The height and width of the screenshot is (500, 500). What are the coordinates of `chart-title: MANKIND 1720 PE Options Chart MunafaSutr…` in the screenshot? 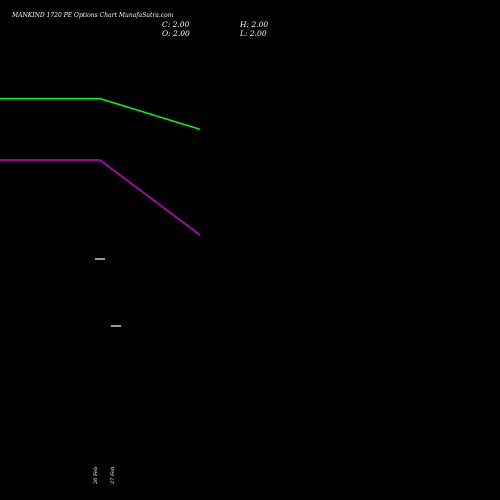 It's located at (93, 15).